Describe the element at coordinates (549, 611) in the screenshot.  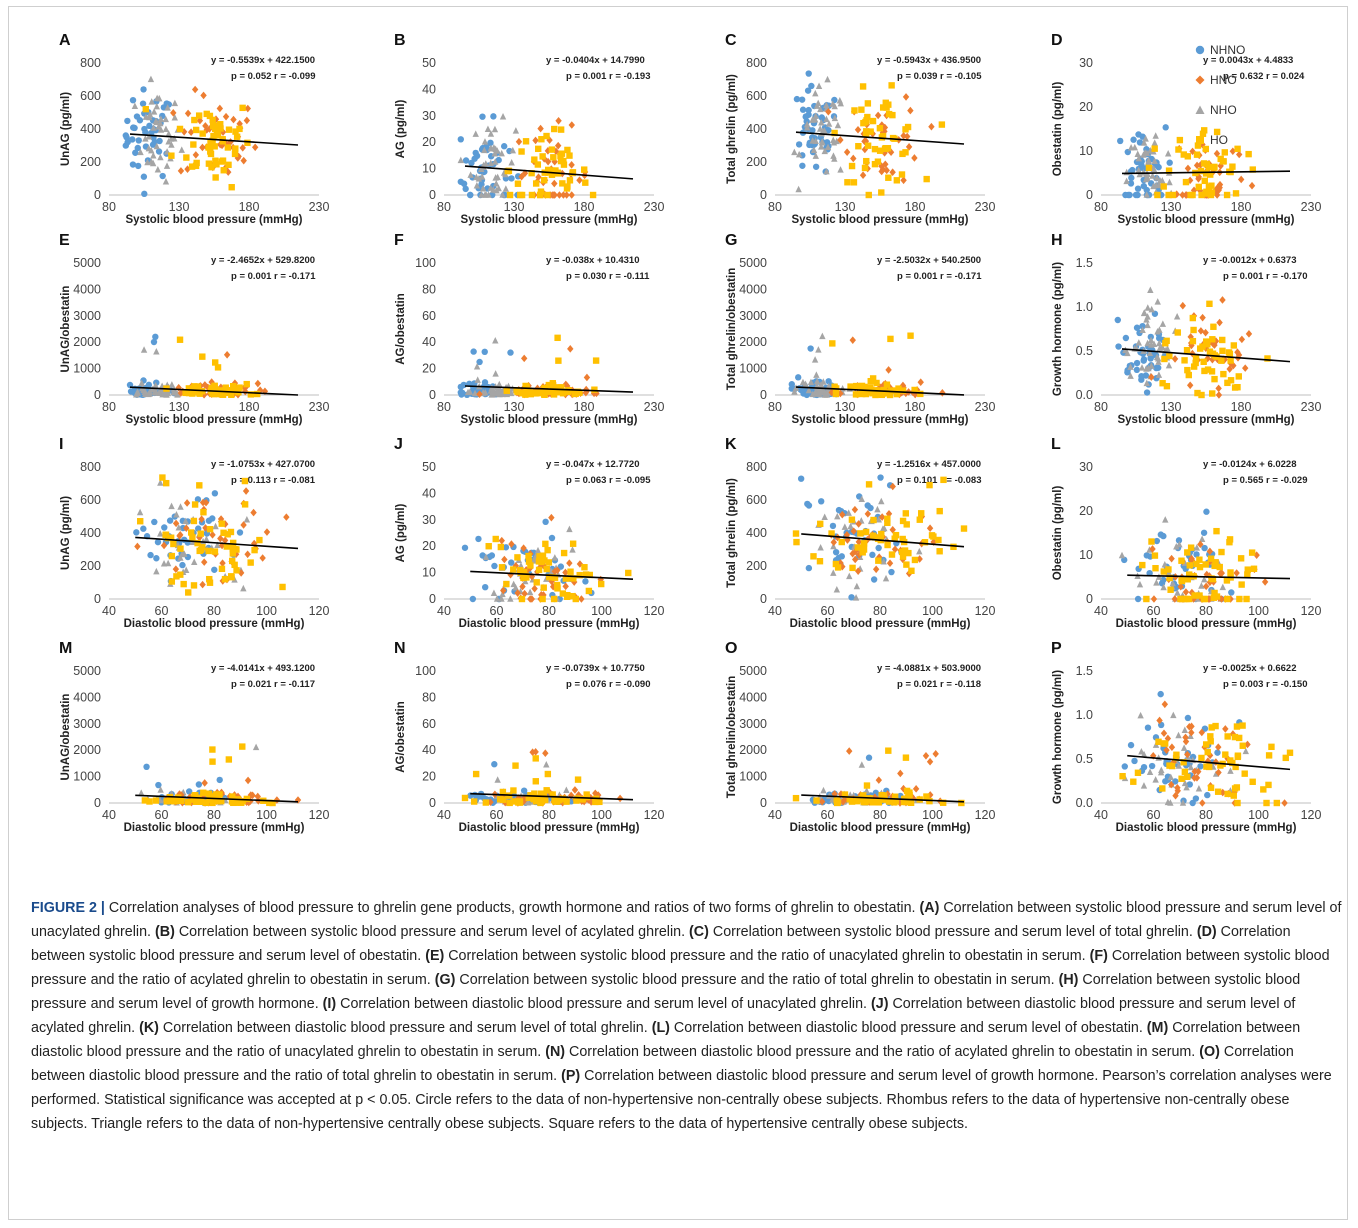
I see `x-tick-label: 80` at that location.